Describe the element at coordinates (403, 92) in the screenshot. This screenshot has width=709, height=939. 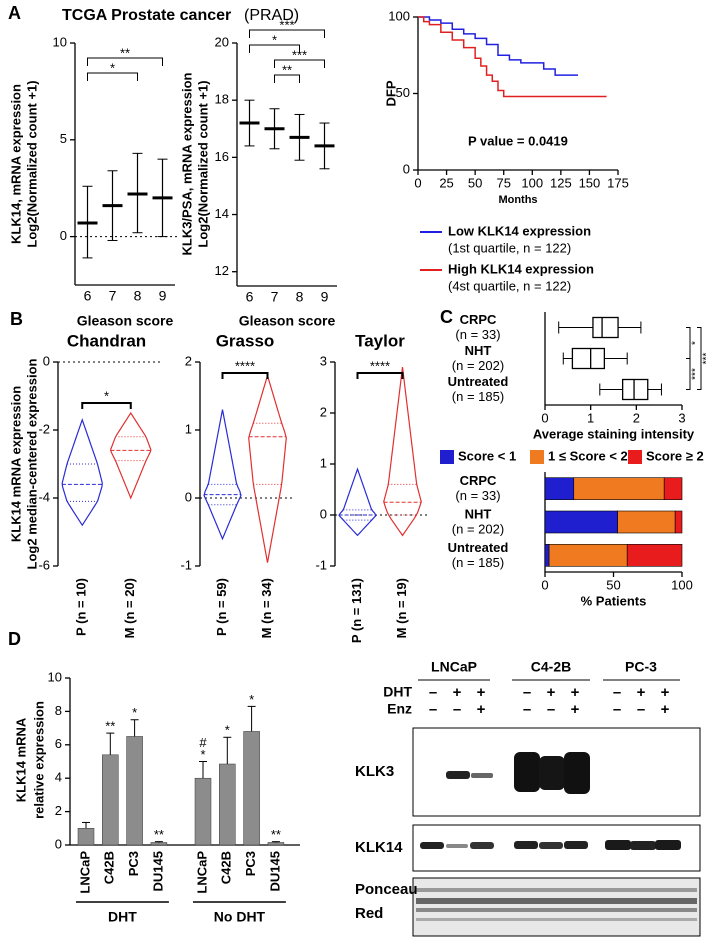
I see `y-tick-label: 50` at that location.